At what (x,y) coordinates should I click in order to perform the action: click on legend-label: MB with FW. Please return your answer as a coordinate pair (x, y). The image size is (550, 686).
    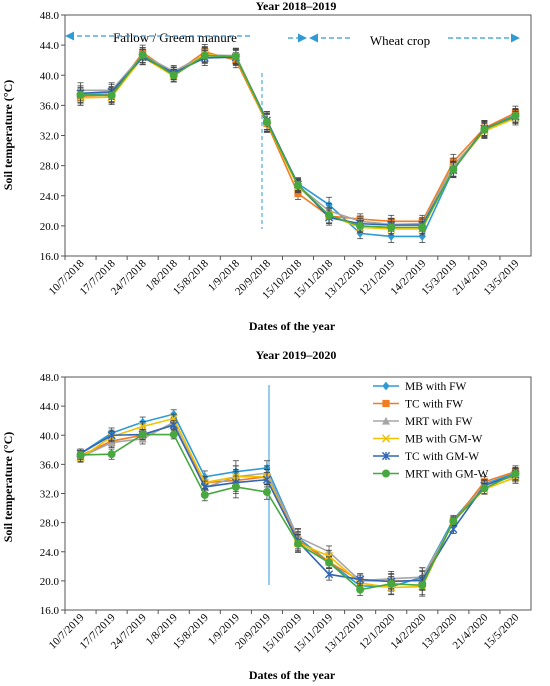
    Looking at the image, I should click on (435, 387).